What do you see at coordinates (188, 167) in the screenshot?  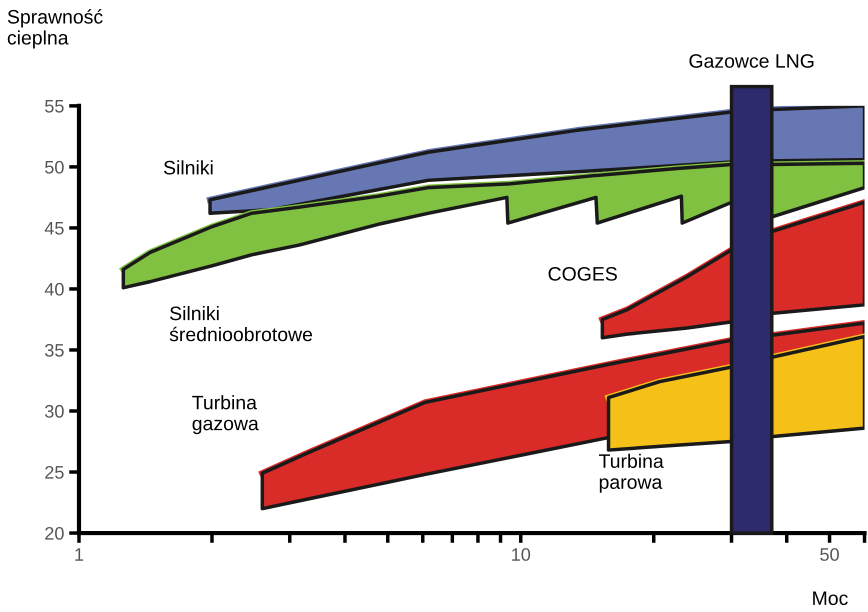 I see `series-label: Silniki` at bounding box center [188, 167].